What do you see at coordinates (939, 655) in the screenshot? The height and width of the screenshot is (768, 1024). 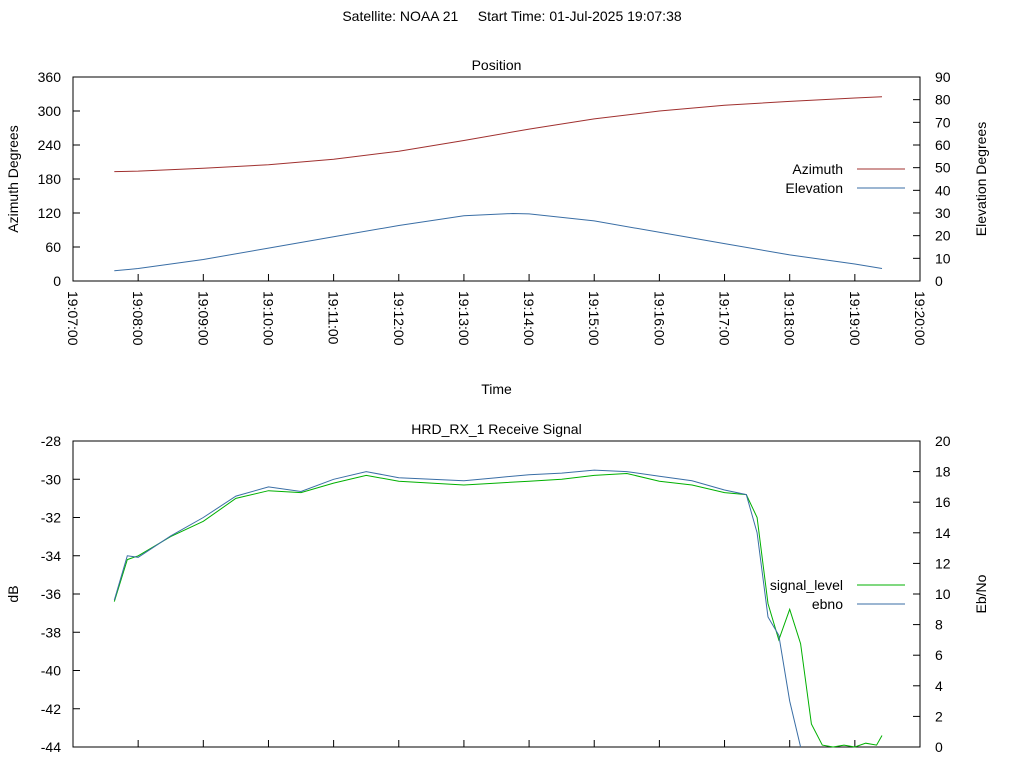 I see `y2-tick-label: 6` at bounding box center [939, 655].